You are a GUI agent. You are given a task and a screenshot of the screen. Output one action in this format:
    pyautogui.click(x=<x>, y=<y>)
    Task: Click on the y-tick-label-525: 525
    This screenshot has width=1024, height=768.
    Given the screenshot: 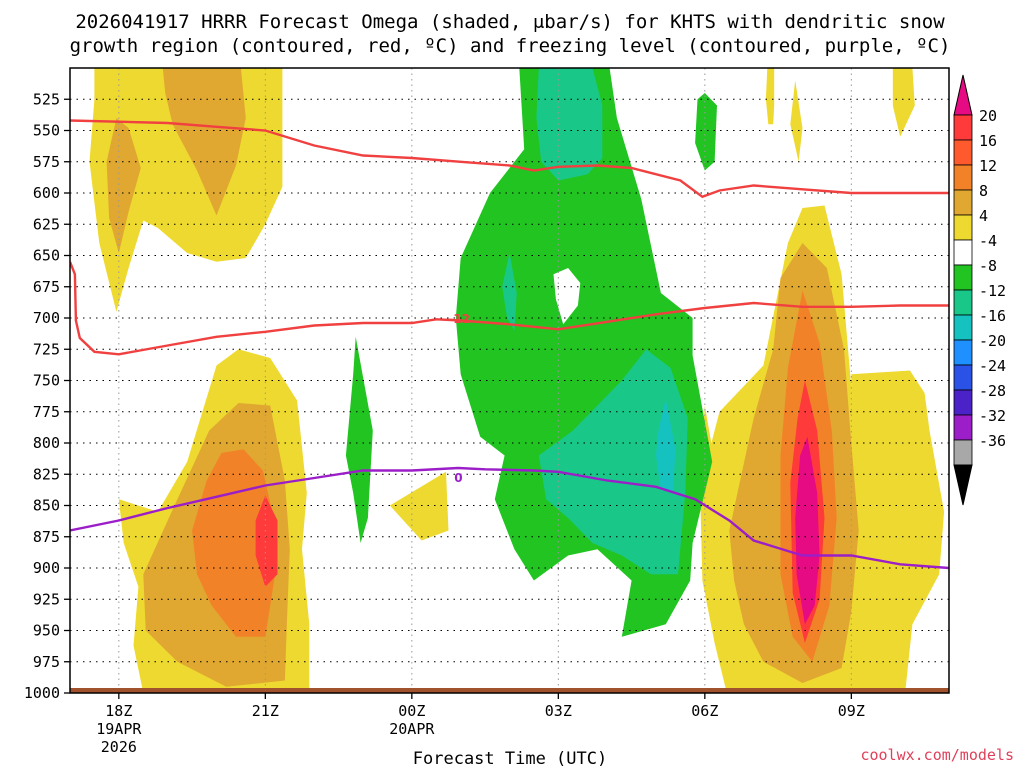 What is the action you would take?
    pyautogui.click(x=46, y=99)
    